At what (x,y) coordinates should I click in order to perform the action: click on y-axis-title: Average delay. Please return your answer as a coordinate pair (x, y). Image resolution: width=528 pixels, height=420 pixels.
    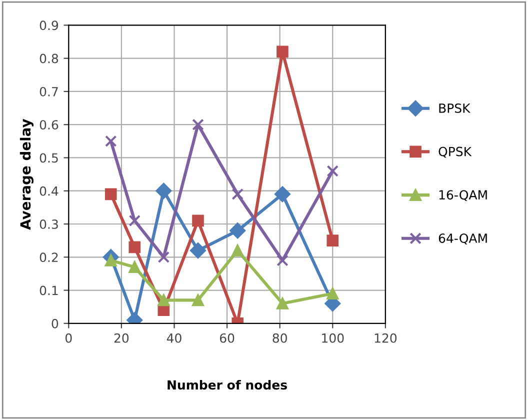
    Looking at the image, I should click on (27, 174).